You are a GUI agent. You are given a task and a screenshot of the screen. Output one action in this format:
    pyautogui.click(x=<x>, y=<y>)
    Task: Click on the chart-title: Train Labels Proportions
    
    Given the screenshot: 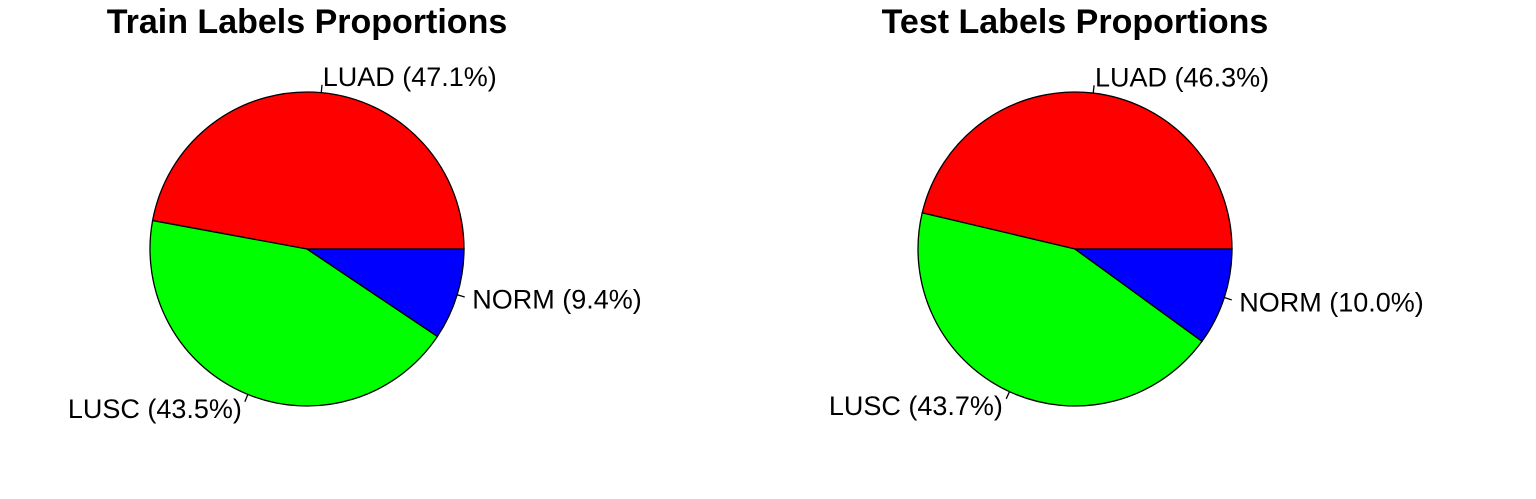 What is the action you would take?
    pyautogui.click(x=307, y=22)
    